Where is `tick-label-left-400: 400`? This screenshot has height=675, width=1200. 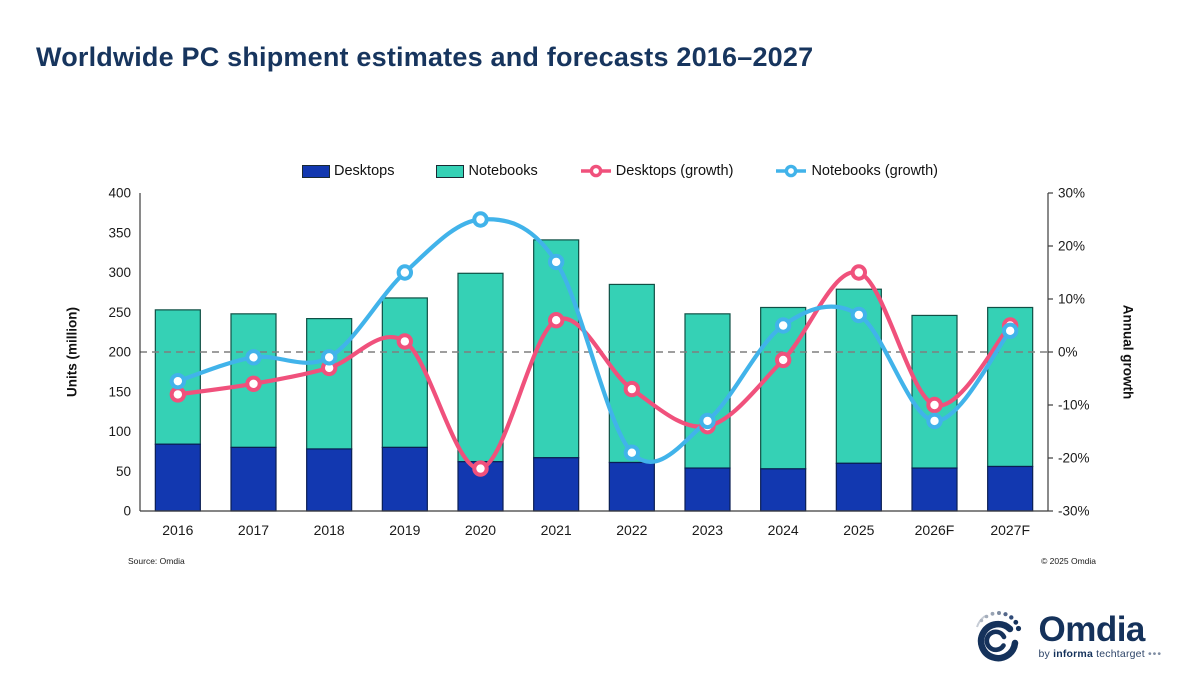 tick-label-left-400: 400 is located at coordinates (119, 193).